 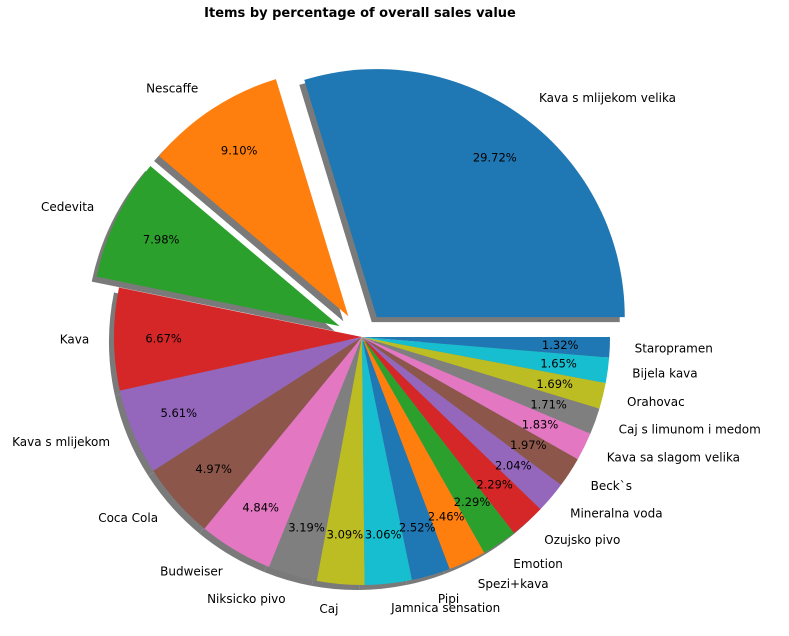 I want to click on slice-category-label: Kava sa slagom velika, so click(x=673, y=458).